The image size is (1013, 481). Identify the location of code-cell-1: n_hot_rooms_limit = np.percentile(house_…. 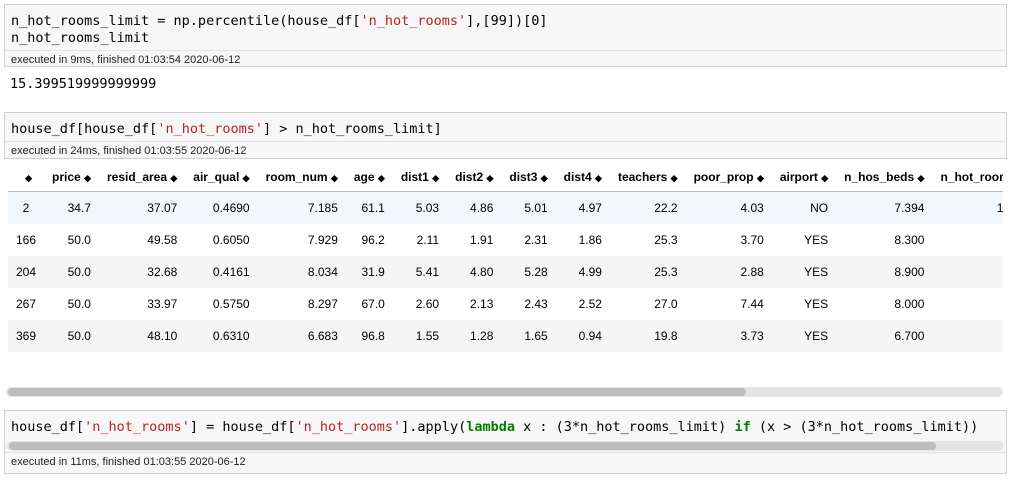
(505, 35).